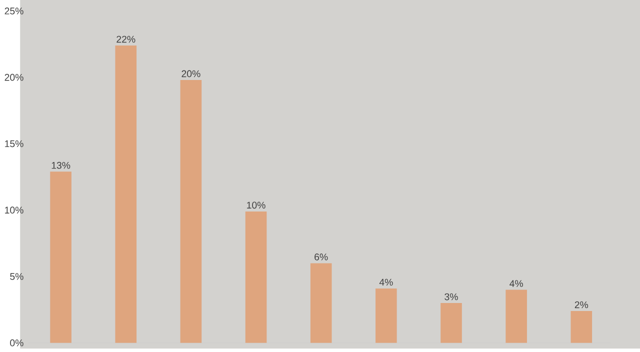  I want to click on y-tick-label: 15%, so click(14, 144).